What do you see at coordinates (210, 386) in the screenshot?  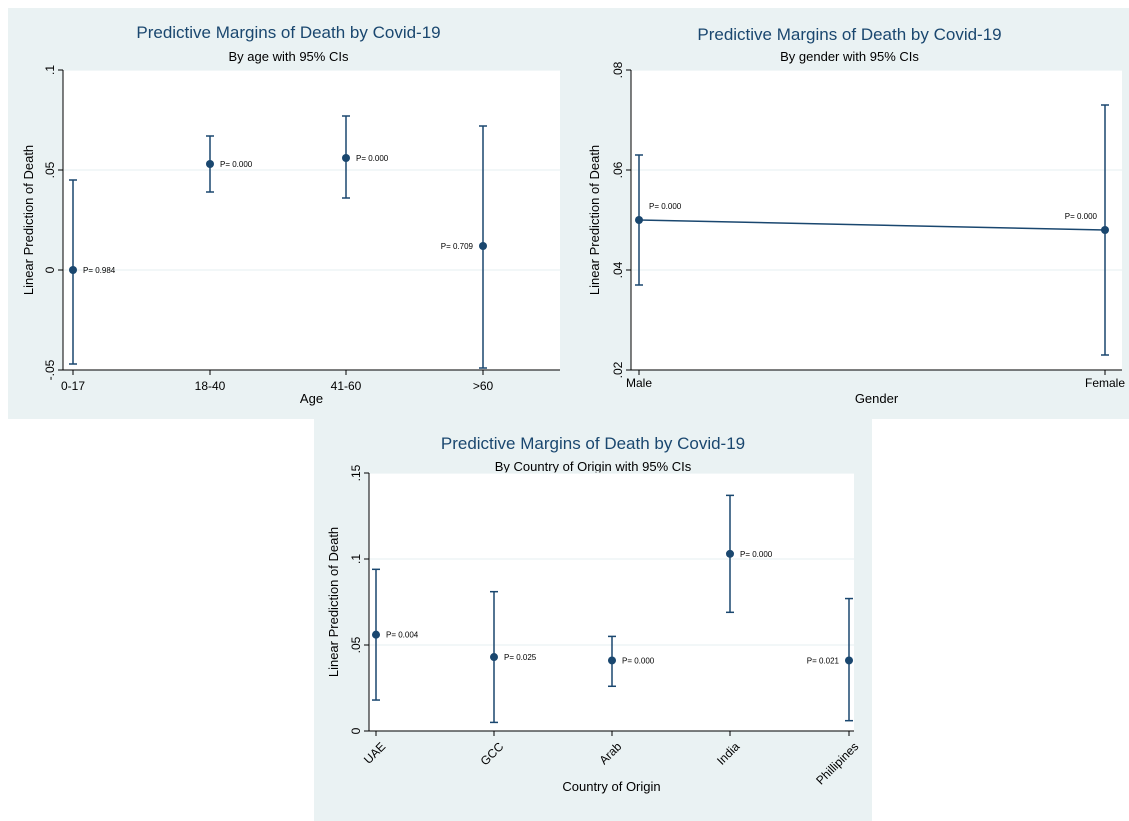 I see `x-tick-label: 18-40` at bounding box center [210, 386].